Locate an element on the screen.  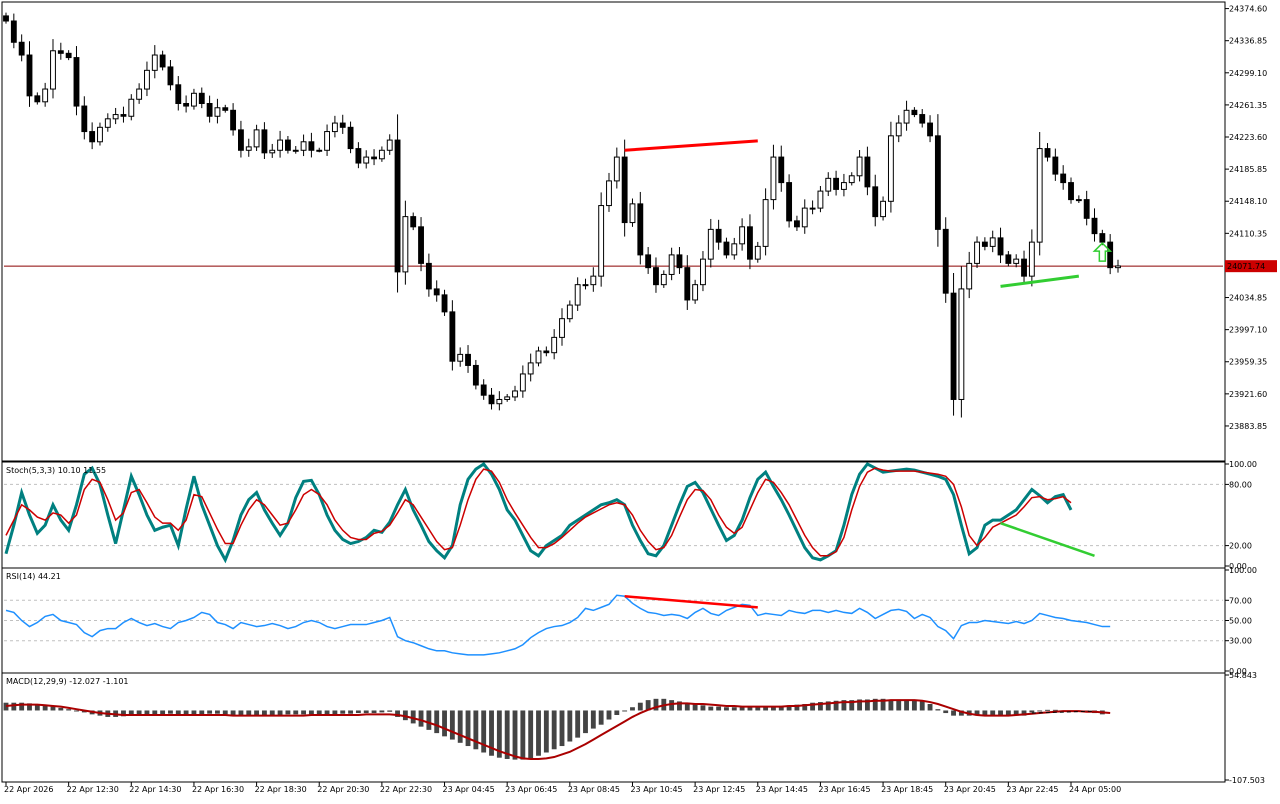
current-price-label: 24071.74 is located at coordinates (1246, 266).